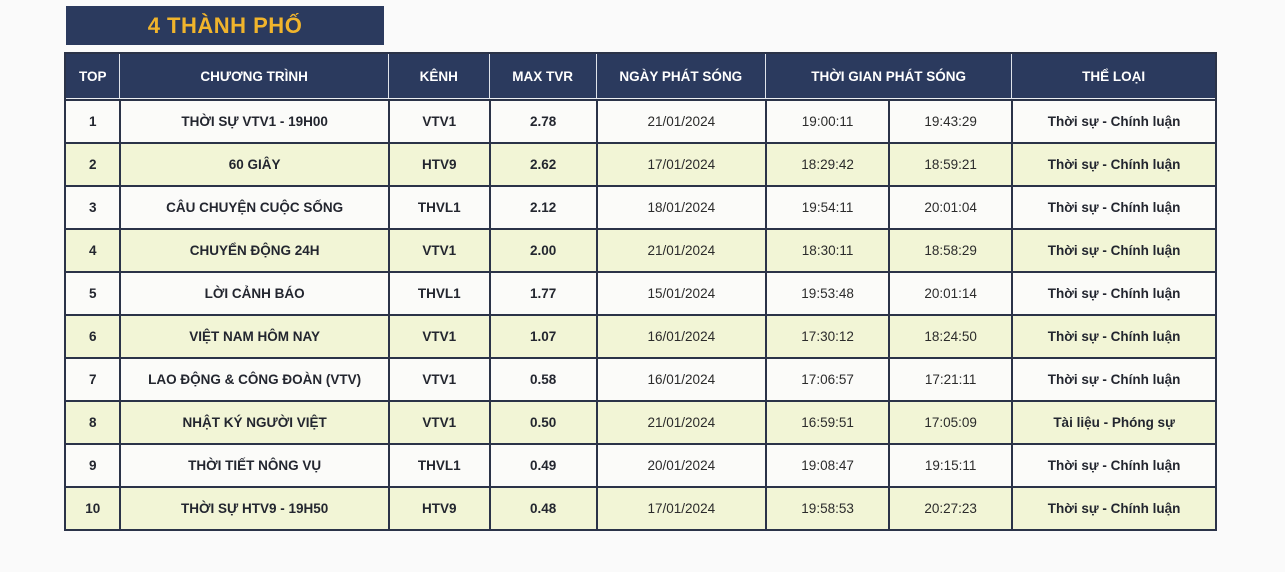 This screenshot has height=572, width=1285. I want to click on cell-genre: Tài liệu - Phóng sự, so click(1113, 421).